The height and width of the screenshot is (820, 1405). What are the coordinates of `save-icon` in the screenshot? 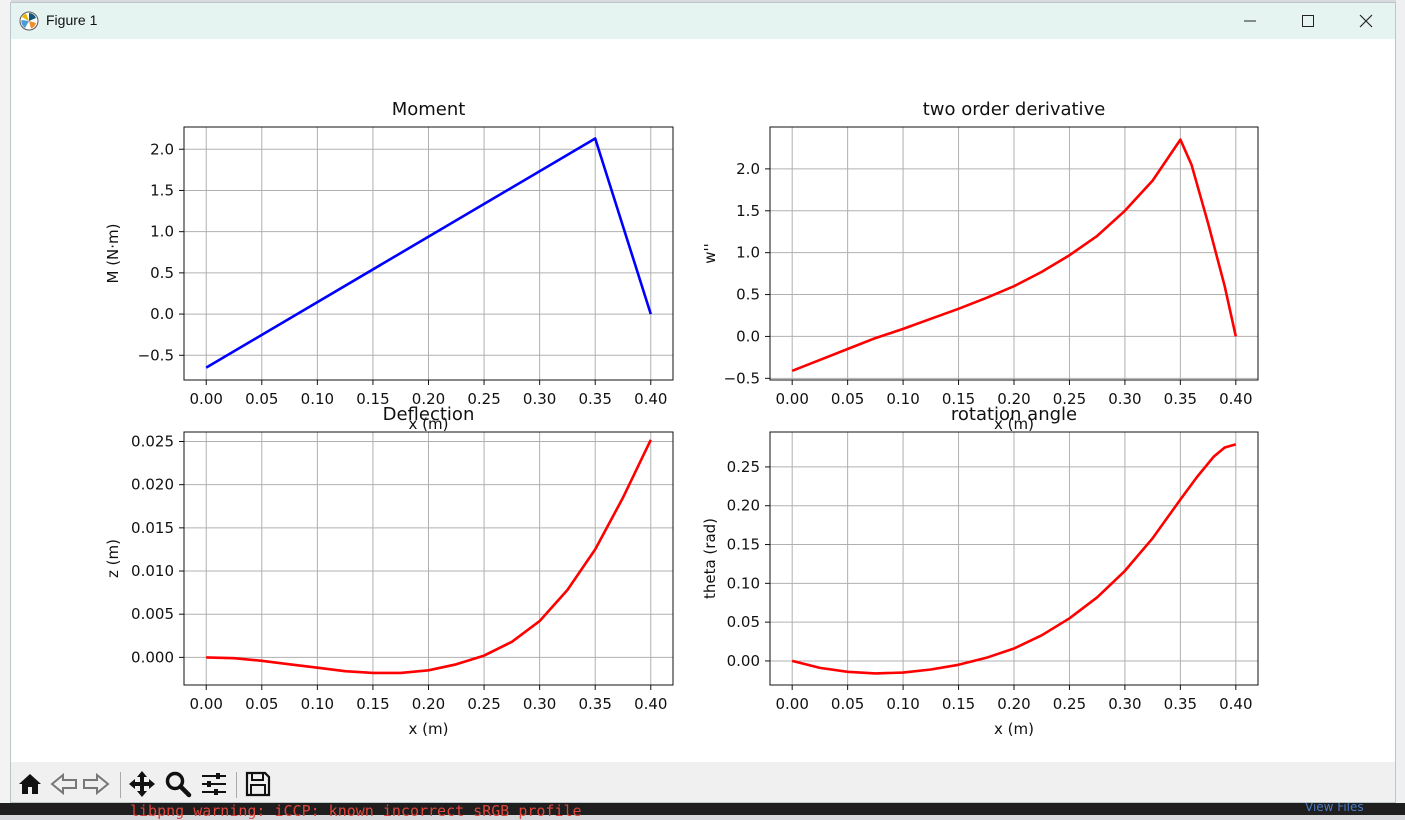 It's located at (258, 784).